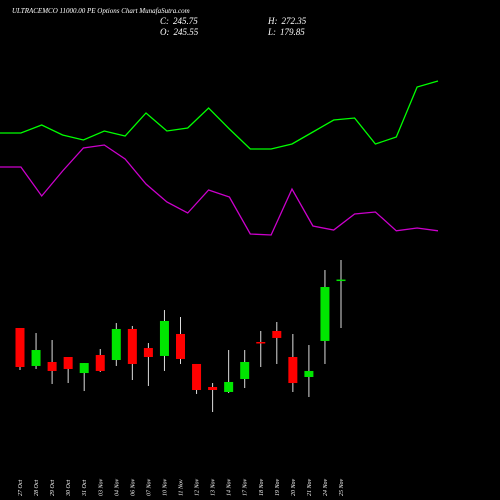 This screenshot has height=500, width=500. Describe the element at coordinates (246, 487) in the screenshot. I see `x-tick-label: 17 Nov` at that location.